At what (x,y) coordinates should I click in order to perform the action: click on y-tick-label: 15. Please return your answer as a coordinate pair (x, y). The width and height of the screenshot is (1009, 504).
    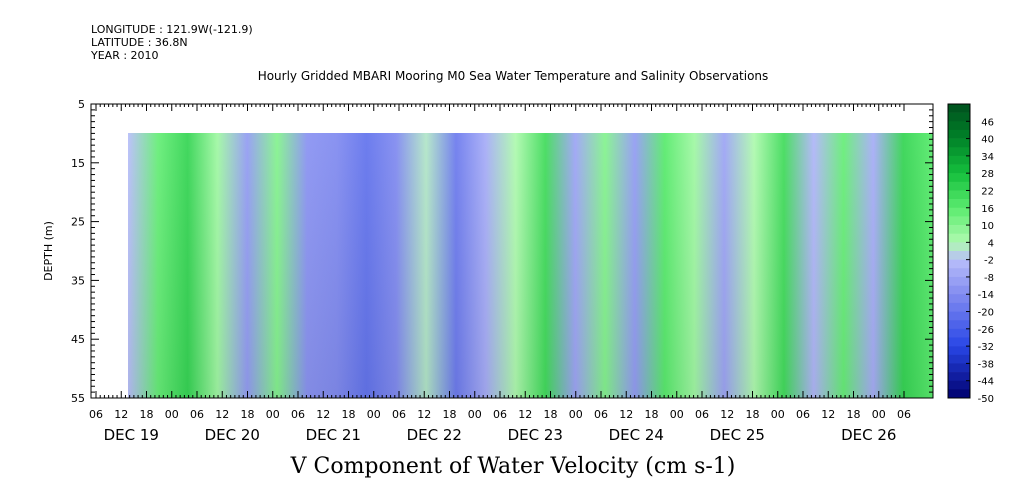
    Looking at the image, I should click on (78, 163).